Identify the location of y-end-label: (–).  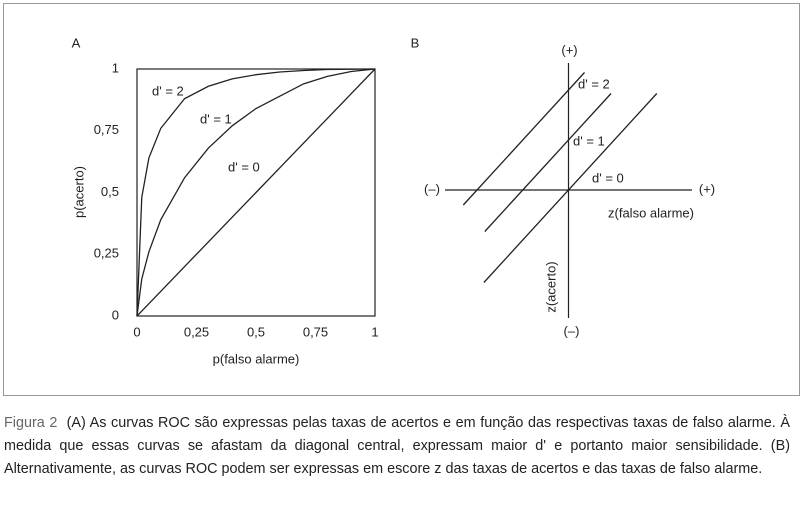
(572, 330).